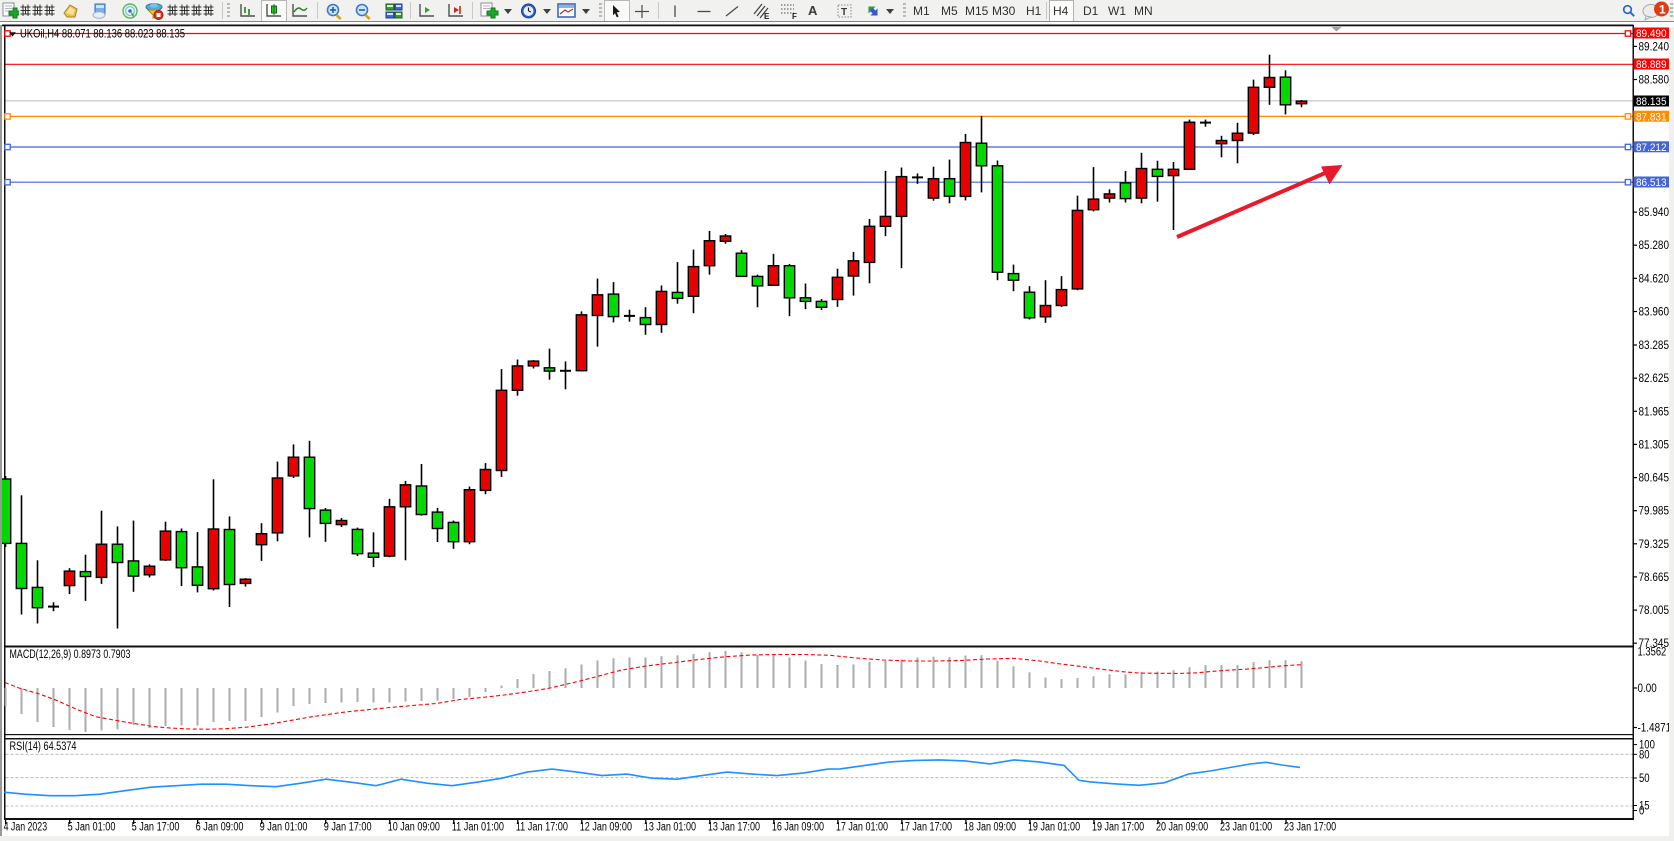 This screenshot has width=1674, height=841. Describe the element at coordinates (1310, 828) in the screenshot. I see `svg-text: 23 Jan 17:00` at that location.